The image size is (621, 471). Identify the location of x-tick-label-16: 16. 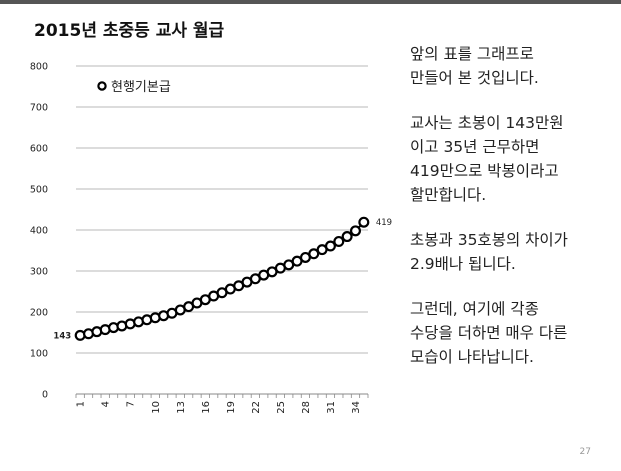
(206, 407).